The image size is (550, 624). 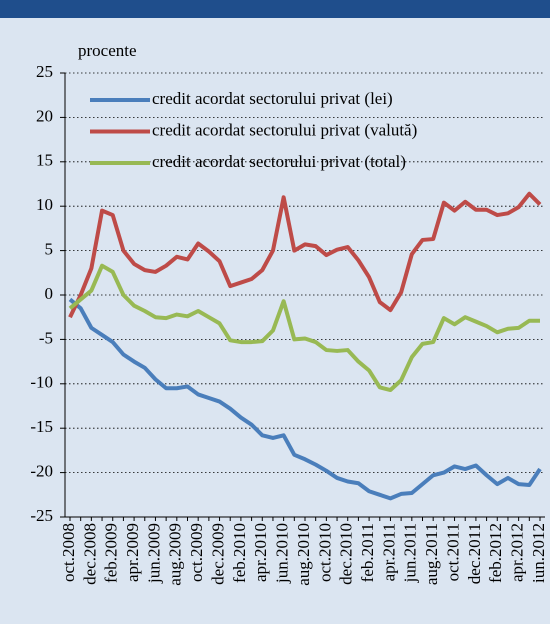 What do you see at coordinates (153, 553) in the screenshot?
I see `x-tick-label: jun.2009` at bounding box center [153, 553].